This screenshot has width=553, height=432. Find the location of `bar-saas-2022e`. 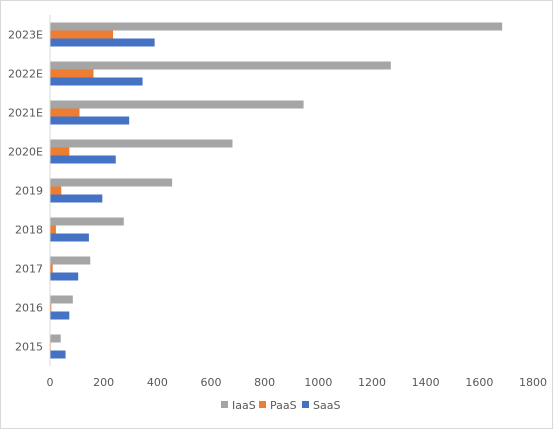

bar-saas-2022e is located at coordinates (96, 81).